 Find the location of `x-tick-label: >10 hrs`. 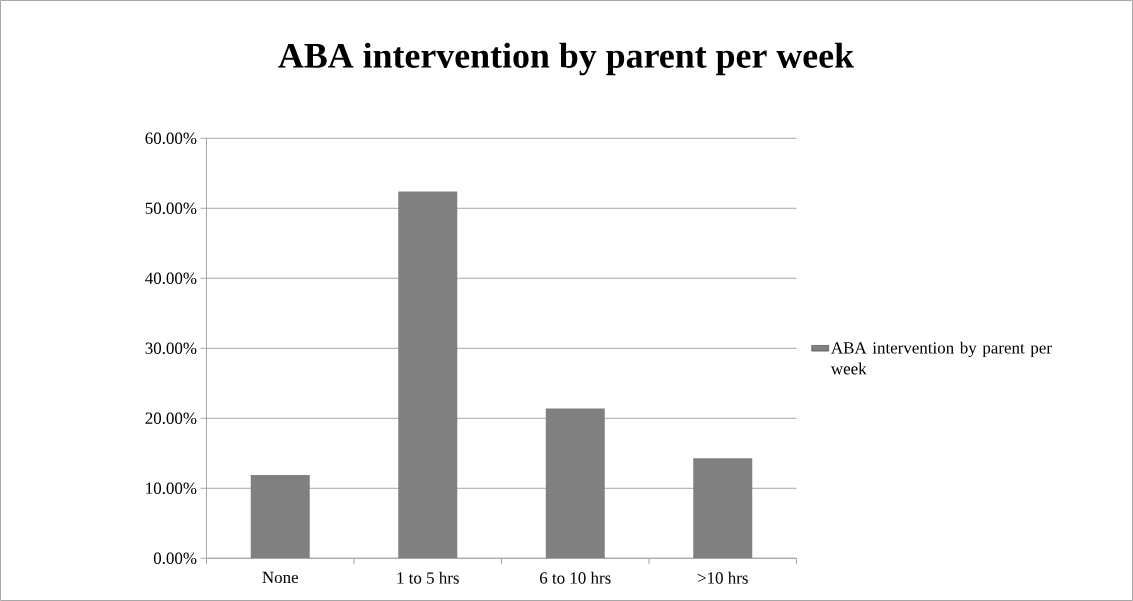

x-tick-label: >10 hrs is located at coordinates (722, 577).